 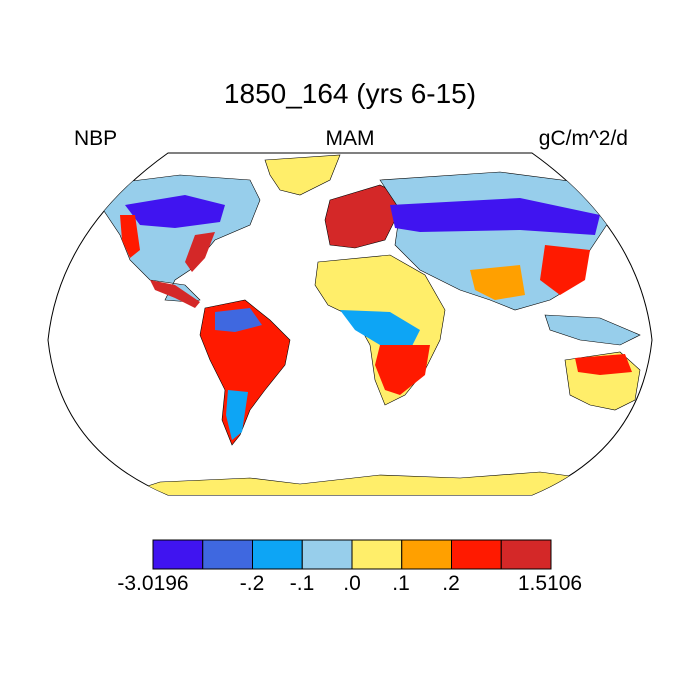 What do you see at coordinates (401, 583) in the screenshot?
I see `colorbar-tick-4: .1` at bounding box center [401, 583].